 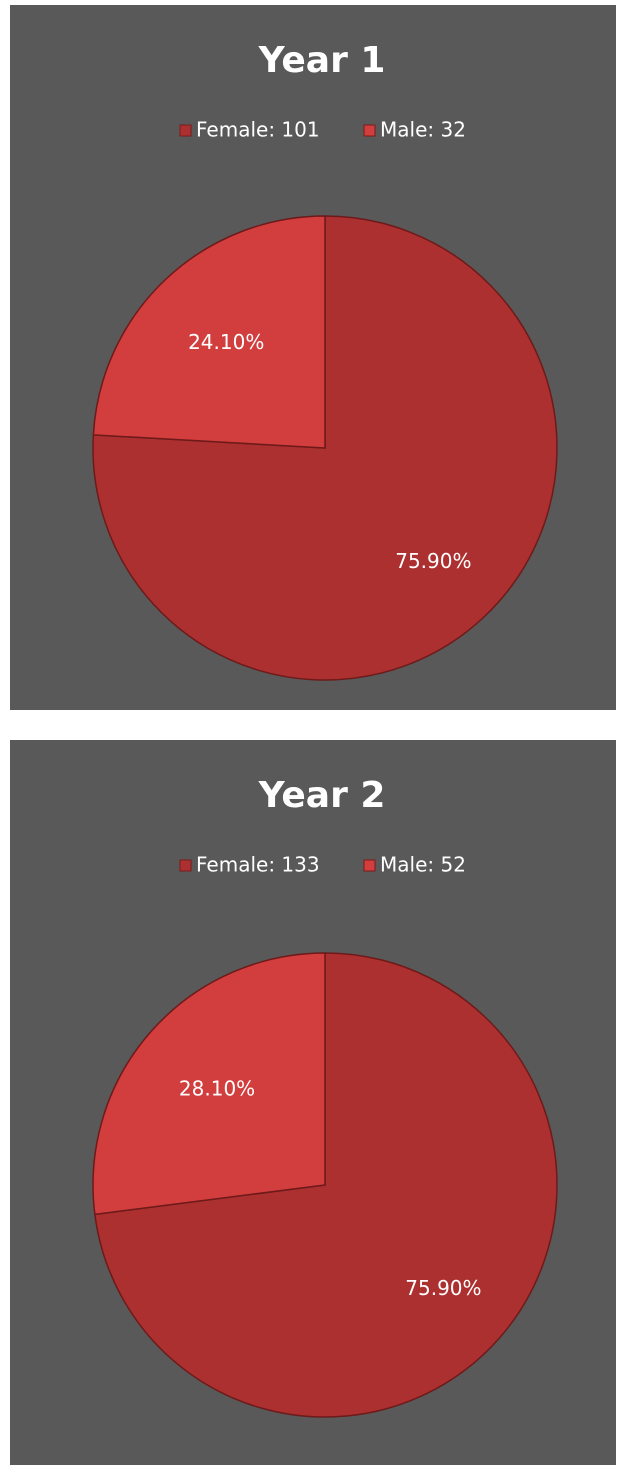 What do you see at coordinates (258, 865) in the screenshot?
I see `legend-label: Female: 133` at bounding box center [258, 865].